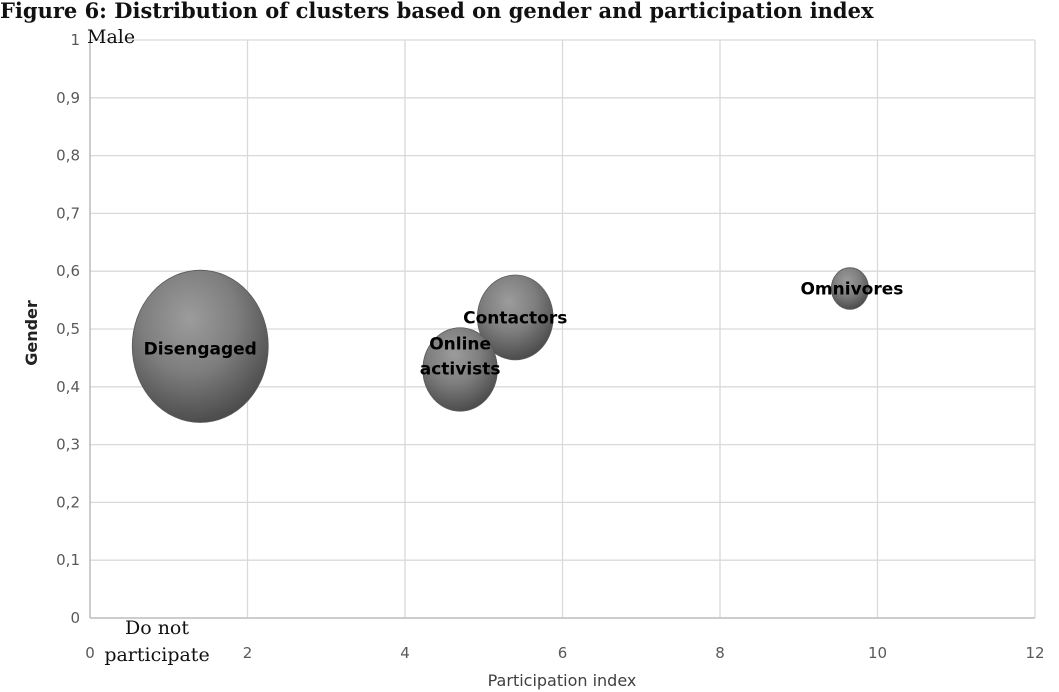 The image size is (1059, 692). What do you see at coordinates (75, 618) in the screenshot?
I see `y-tick-label: 0` at bounding box center [75, 618].